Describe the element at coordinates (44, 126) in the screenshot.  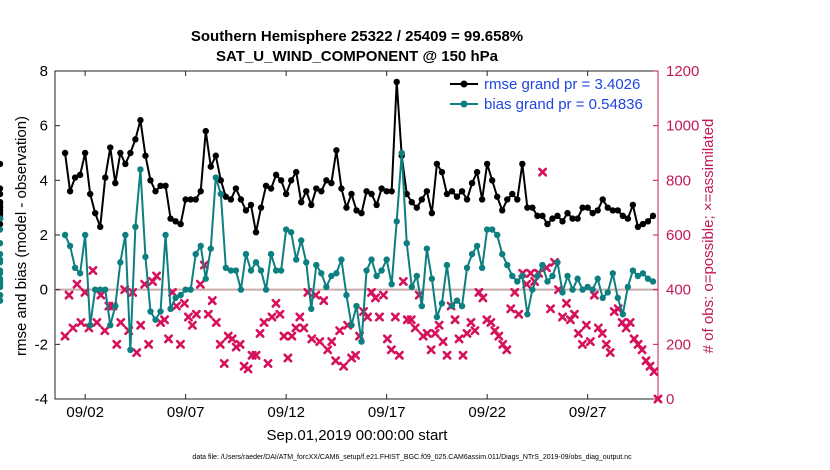
I see `y-tick-left-label: 6` at that location.